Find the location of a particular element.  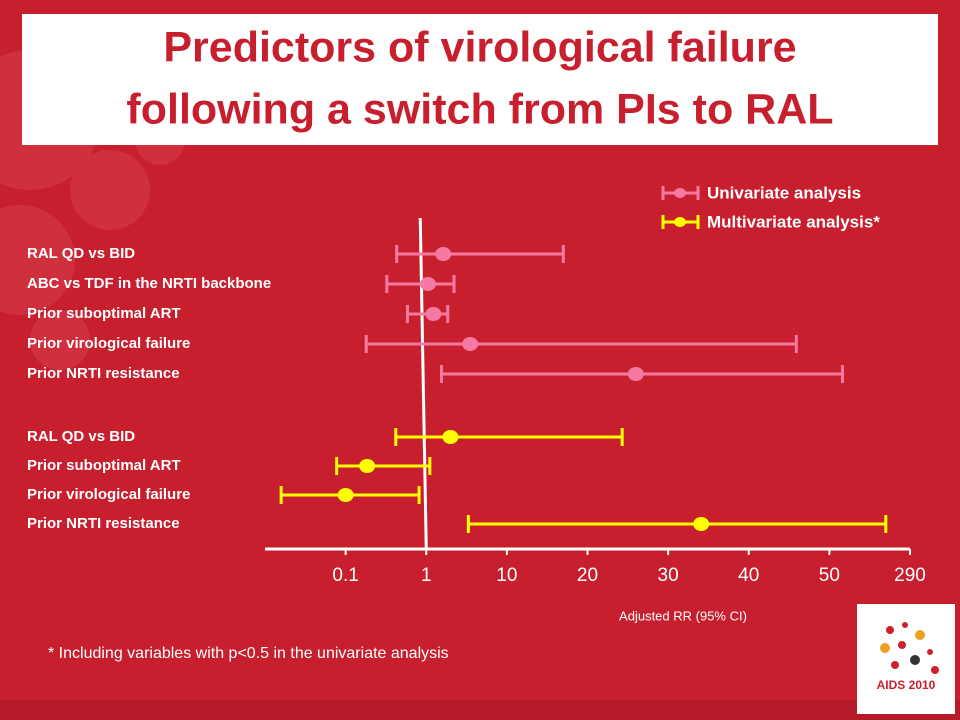

legend-label: Multivariate analysis* is located at coordinates (793, 221).